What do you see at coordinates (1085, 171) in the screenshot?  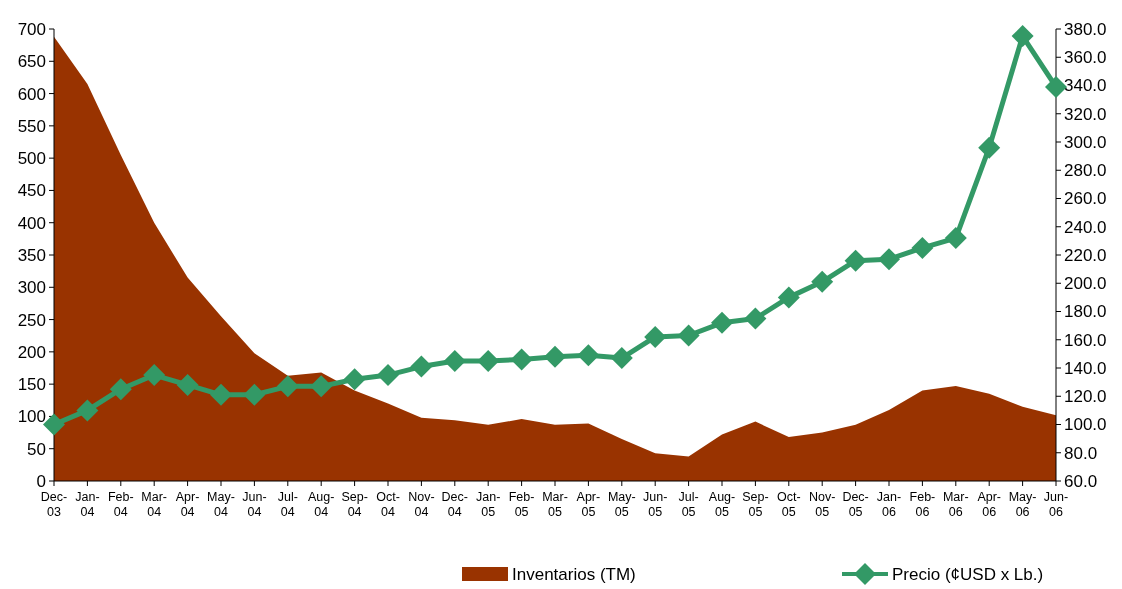 I see `y2-tick-label: 280.0` at bounding box center [1085, 171].